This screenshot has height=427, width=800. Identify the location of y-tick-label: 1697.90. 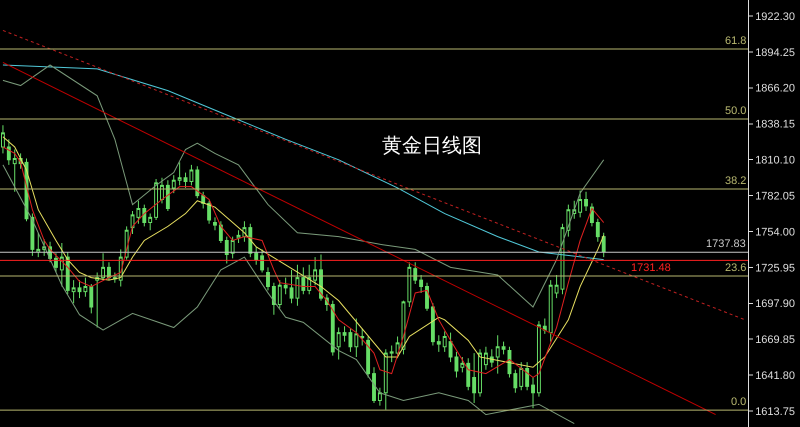
(775, 304).